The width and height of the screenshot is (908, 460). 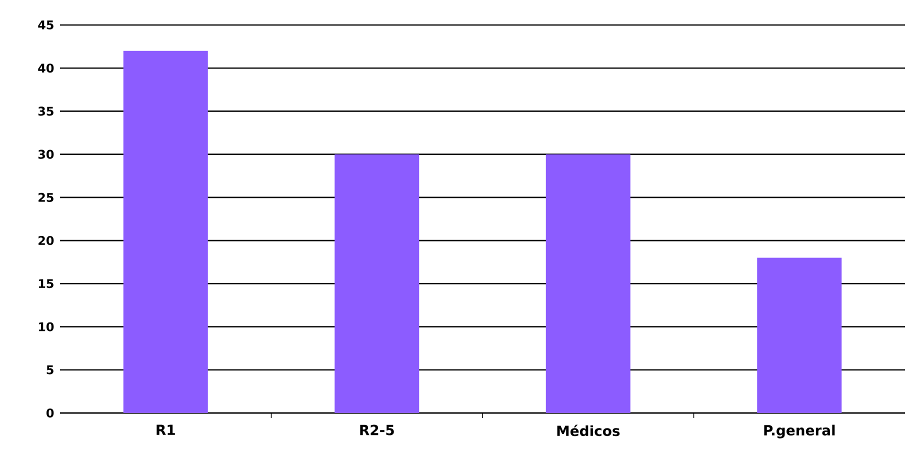 What do you see at coordinates (50, 369) in the screenshot?
I see `y-tick-label: 5` at bounding box center [50, 369].